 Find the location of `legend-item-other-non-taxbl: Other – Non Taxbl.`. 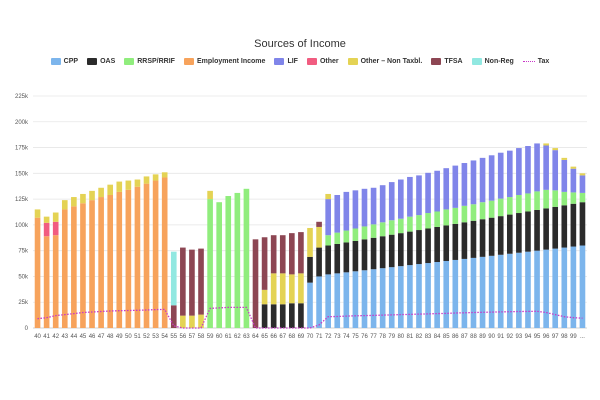

legend-item-other-non-taxbl: Other – Non Taxbl. is located at coordinates (384, 61).